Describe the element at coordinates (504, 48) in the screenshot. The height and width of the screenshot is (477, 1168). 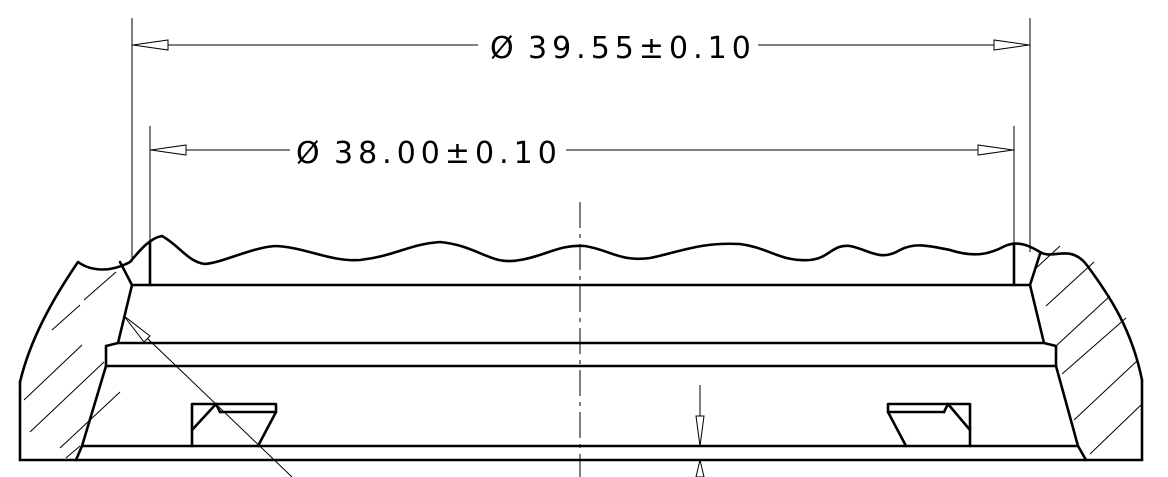
I see `outer-diameter-symbol: Ø` at that location.